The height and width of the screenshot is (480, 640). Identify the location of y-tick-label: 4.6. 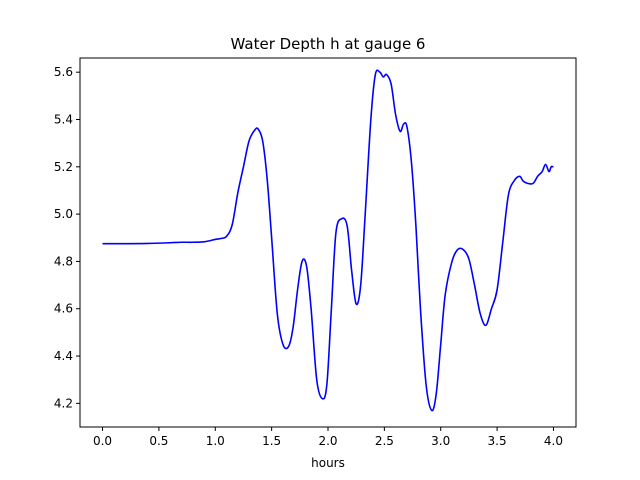
(63, 309).